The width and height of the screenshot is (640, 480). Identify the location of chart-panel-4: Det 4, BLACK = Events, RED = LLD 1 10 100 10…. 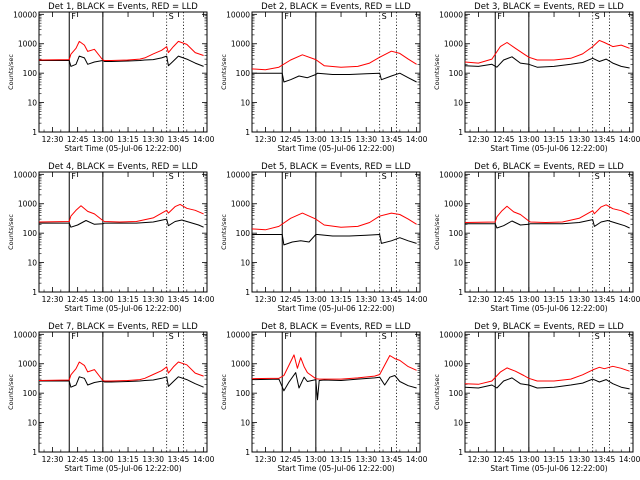
(111, 237).